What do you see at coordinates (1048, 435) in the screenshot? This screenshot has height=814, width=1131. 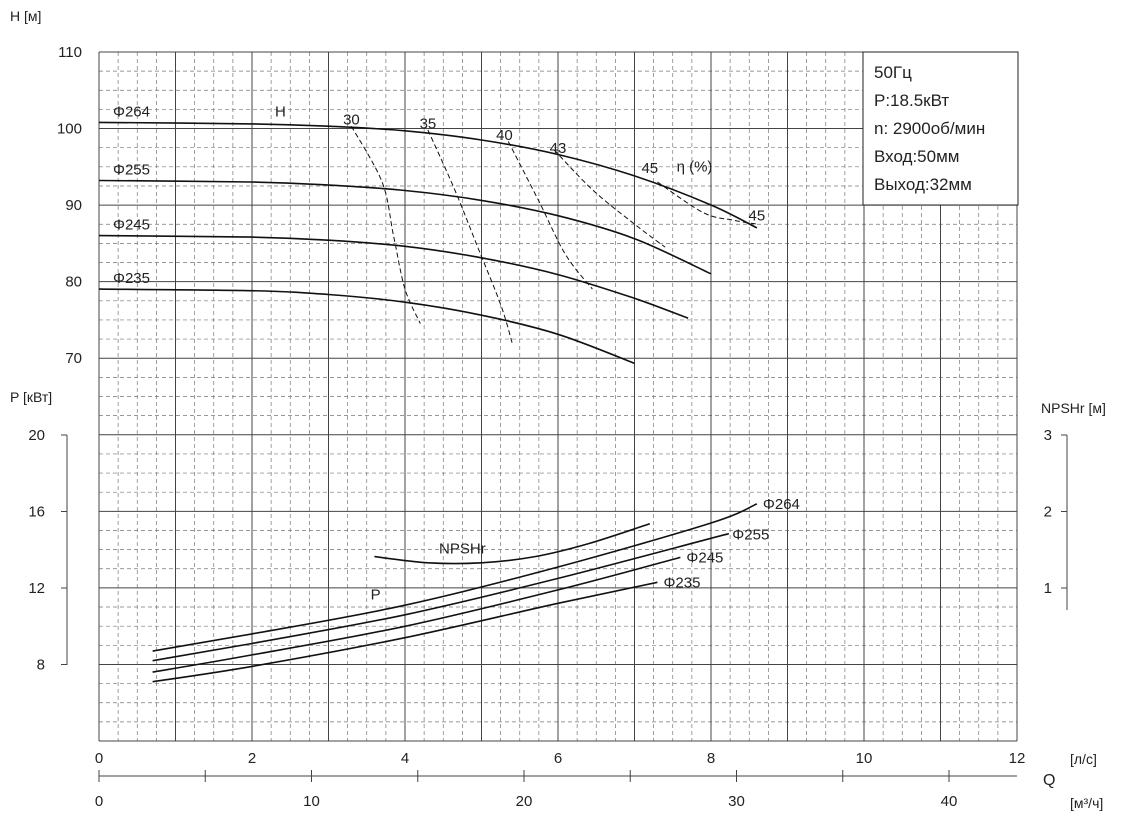 I see `npsh-tick-label: 3` at bounding box center [1048, 435].